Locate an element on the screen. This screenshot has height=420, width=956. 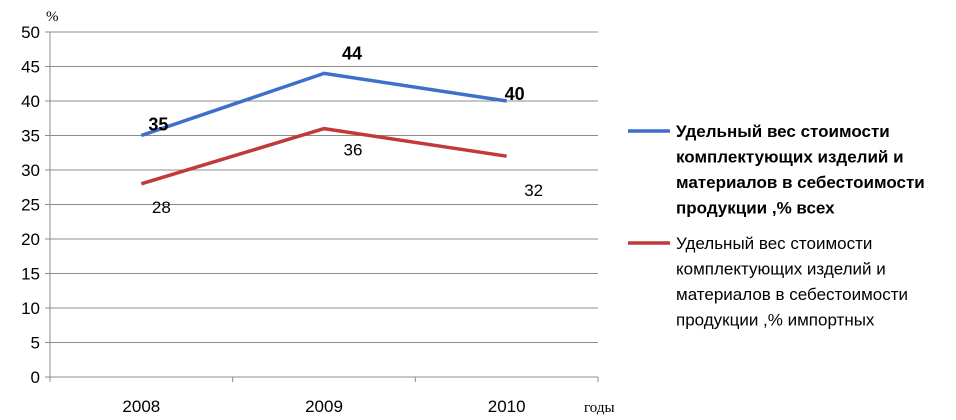
y-tick-label: 45 is located at coordinates (30, 67).